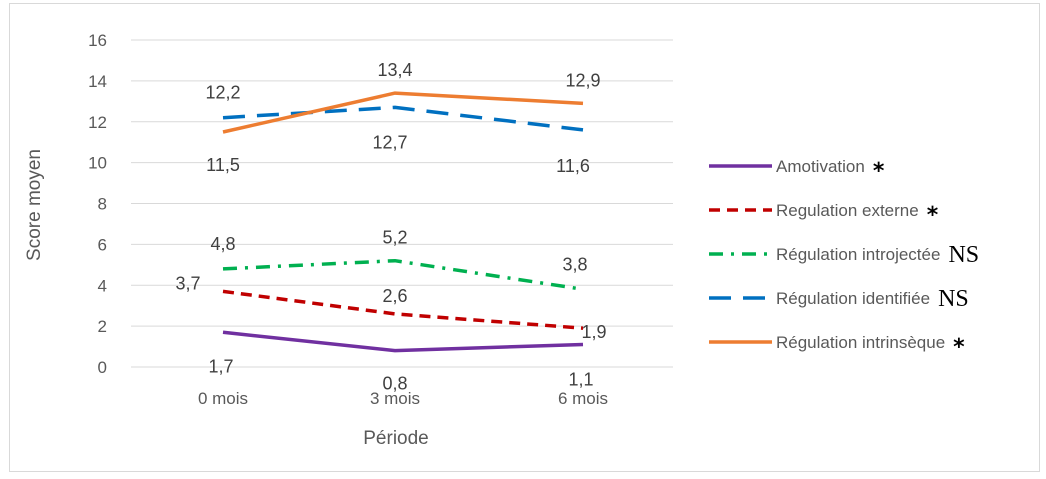 The width and height of the screenshot is (1046, 479). Describe the element at coordinates (102, 244) in the screenshot. I see `y-tick-label: 6` at that location.